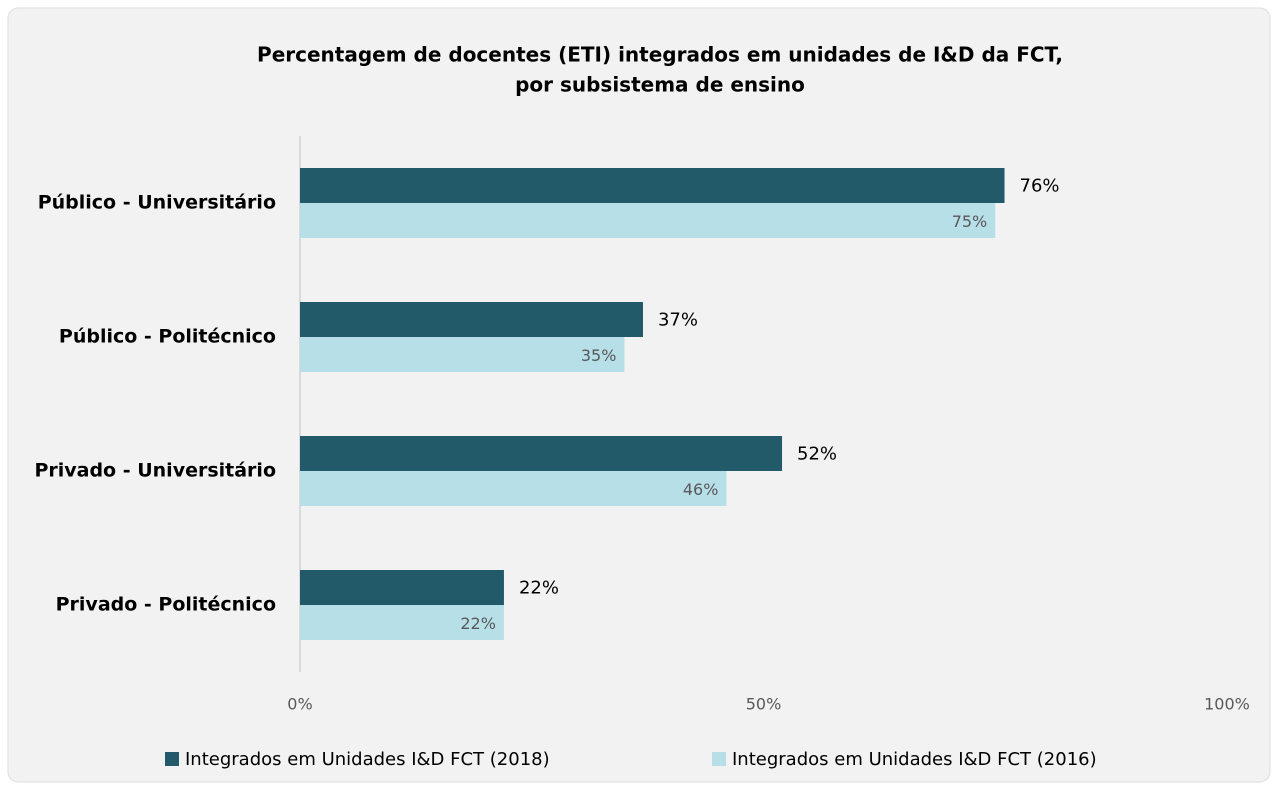 The width and height of the screenshot is (1276, 789). Describe the element at coordinates (166, 605) in the screenshot. I see `y-tick-label: Privado - Politécnico` at that location.